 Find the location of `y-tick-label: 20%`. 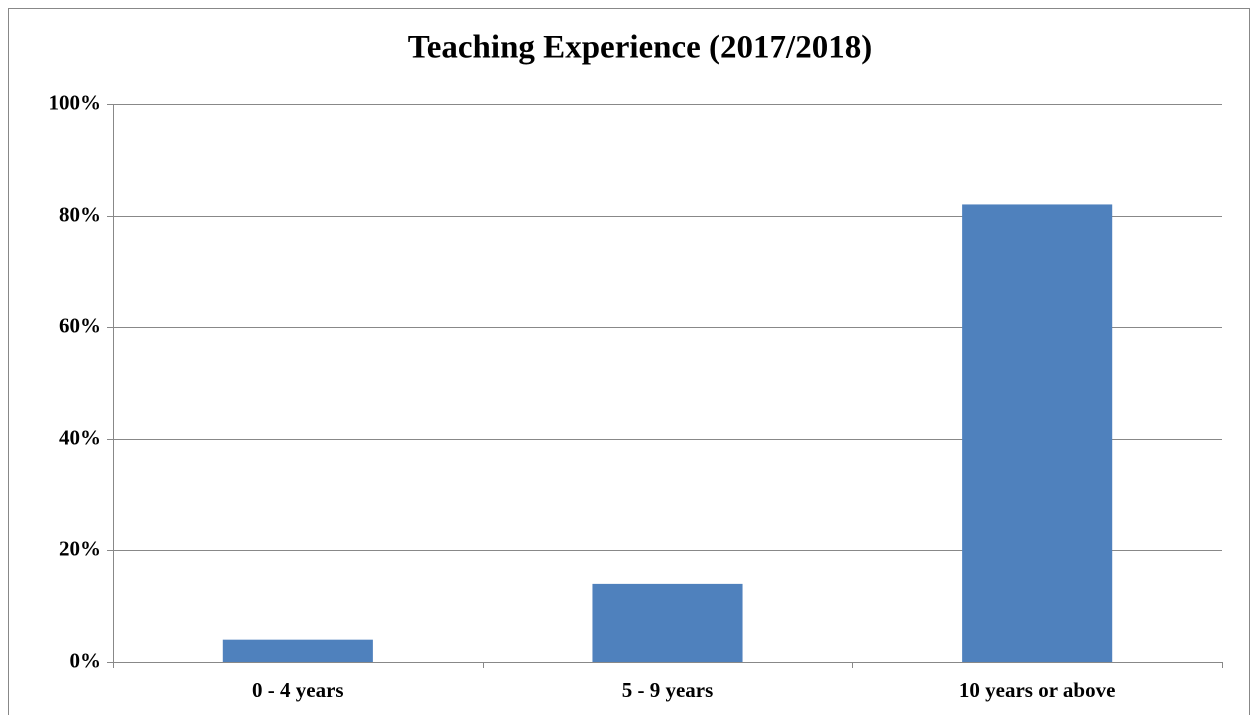

y-tick-label: 20% is located at coordinates (80, 548).